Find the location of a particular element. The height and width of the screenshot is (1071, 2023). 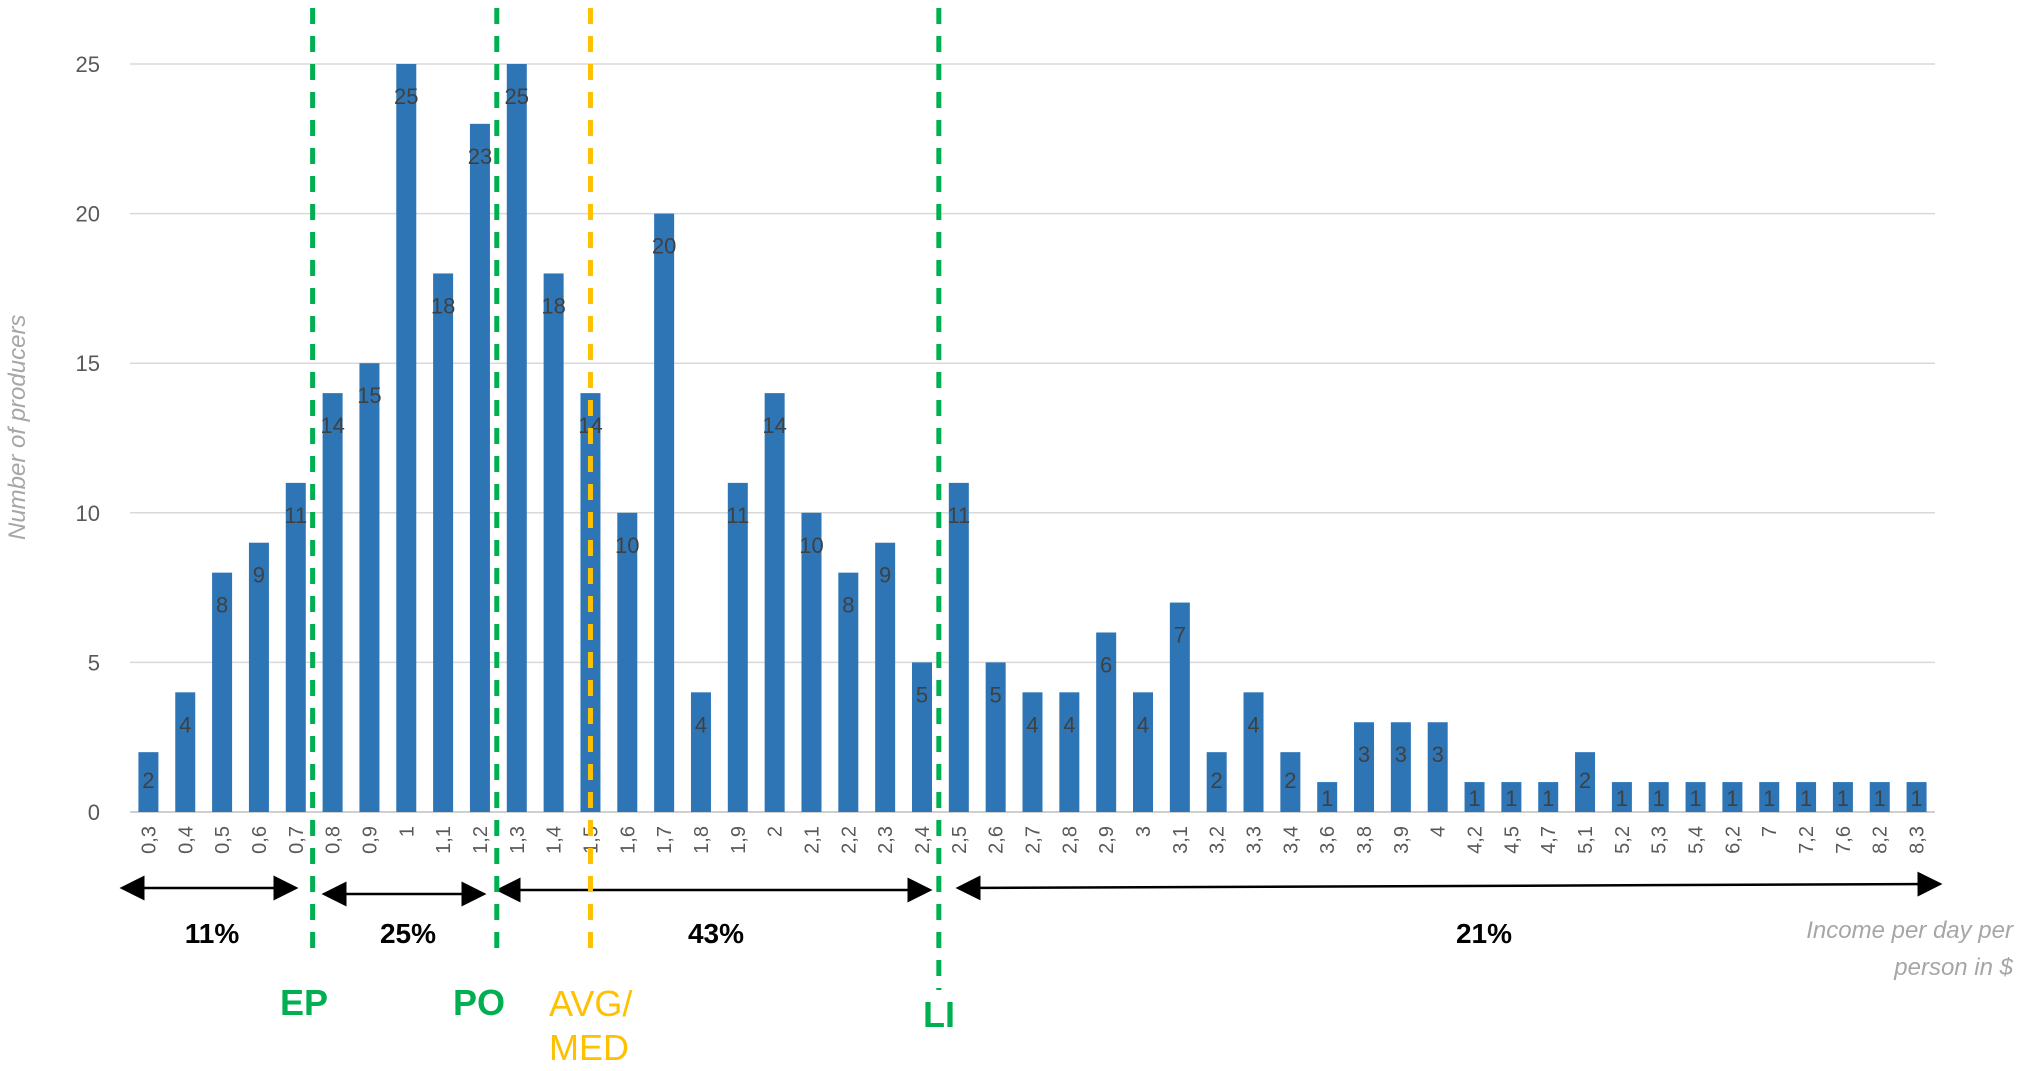

range-label-1: 11% is located at coordinates (212, 933).